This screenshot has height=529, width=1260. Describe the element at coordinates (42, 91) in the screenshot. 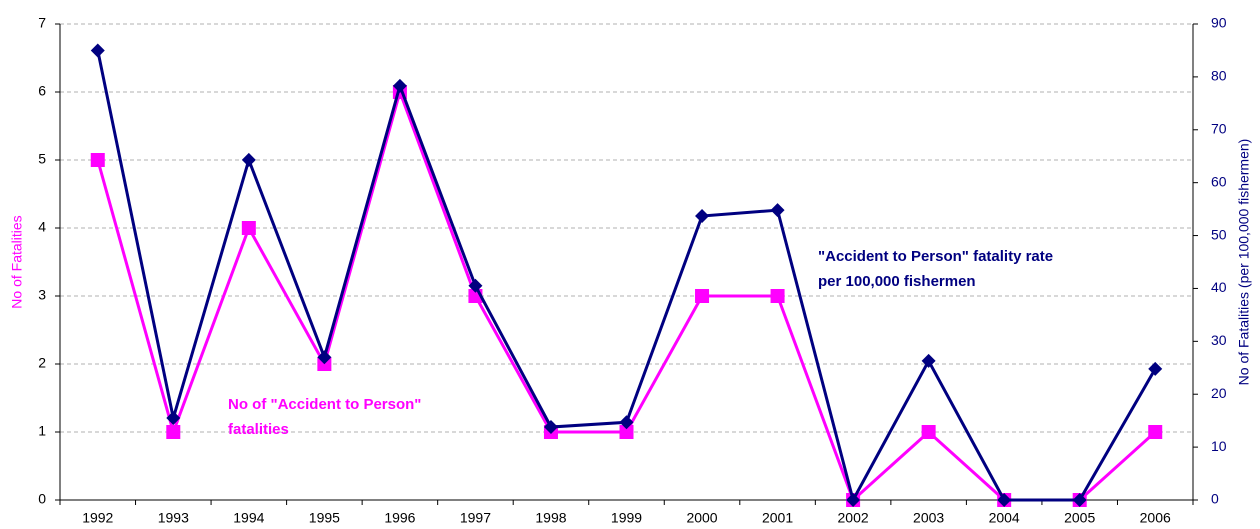

I see `y-tick-label: 6` at that location.